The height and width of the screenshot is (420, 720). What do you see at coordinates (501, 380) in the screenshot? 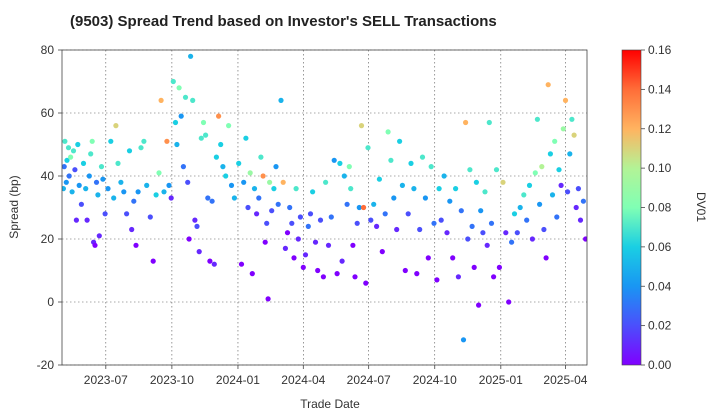
I see `x-tick-label: 2025-01` at bounding box center [501, 380].